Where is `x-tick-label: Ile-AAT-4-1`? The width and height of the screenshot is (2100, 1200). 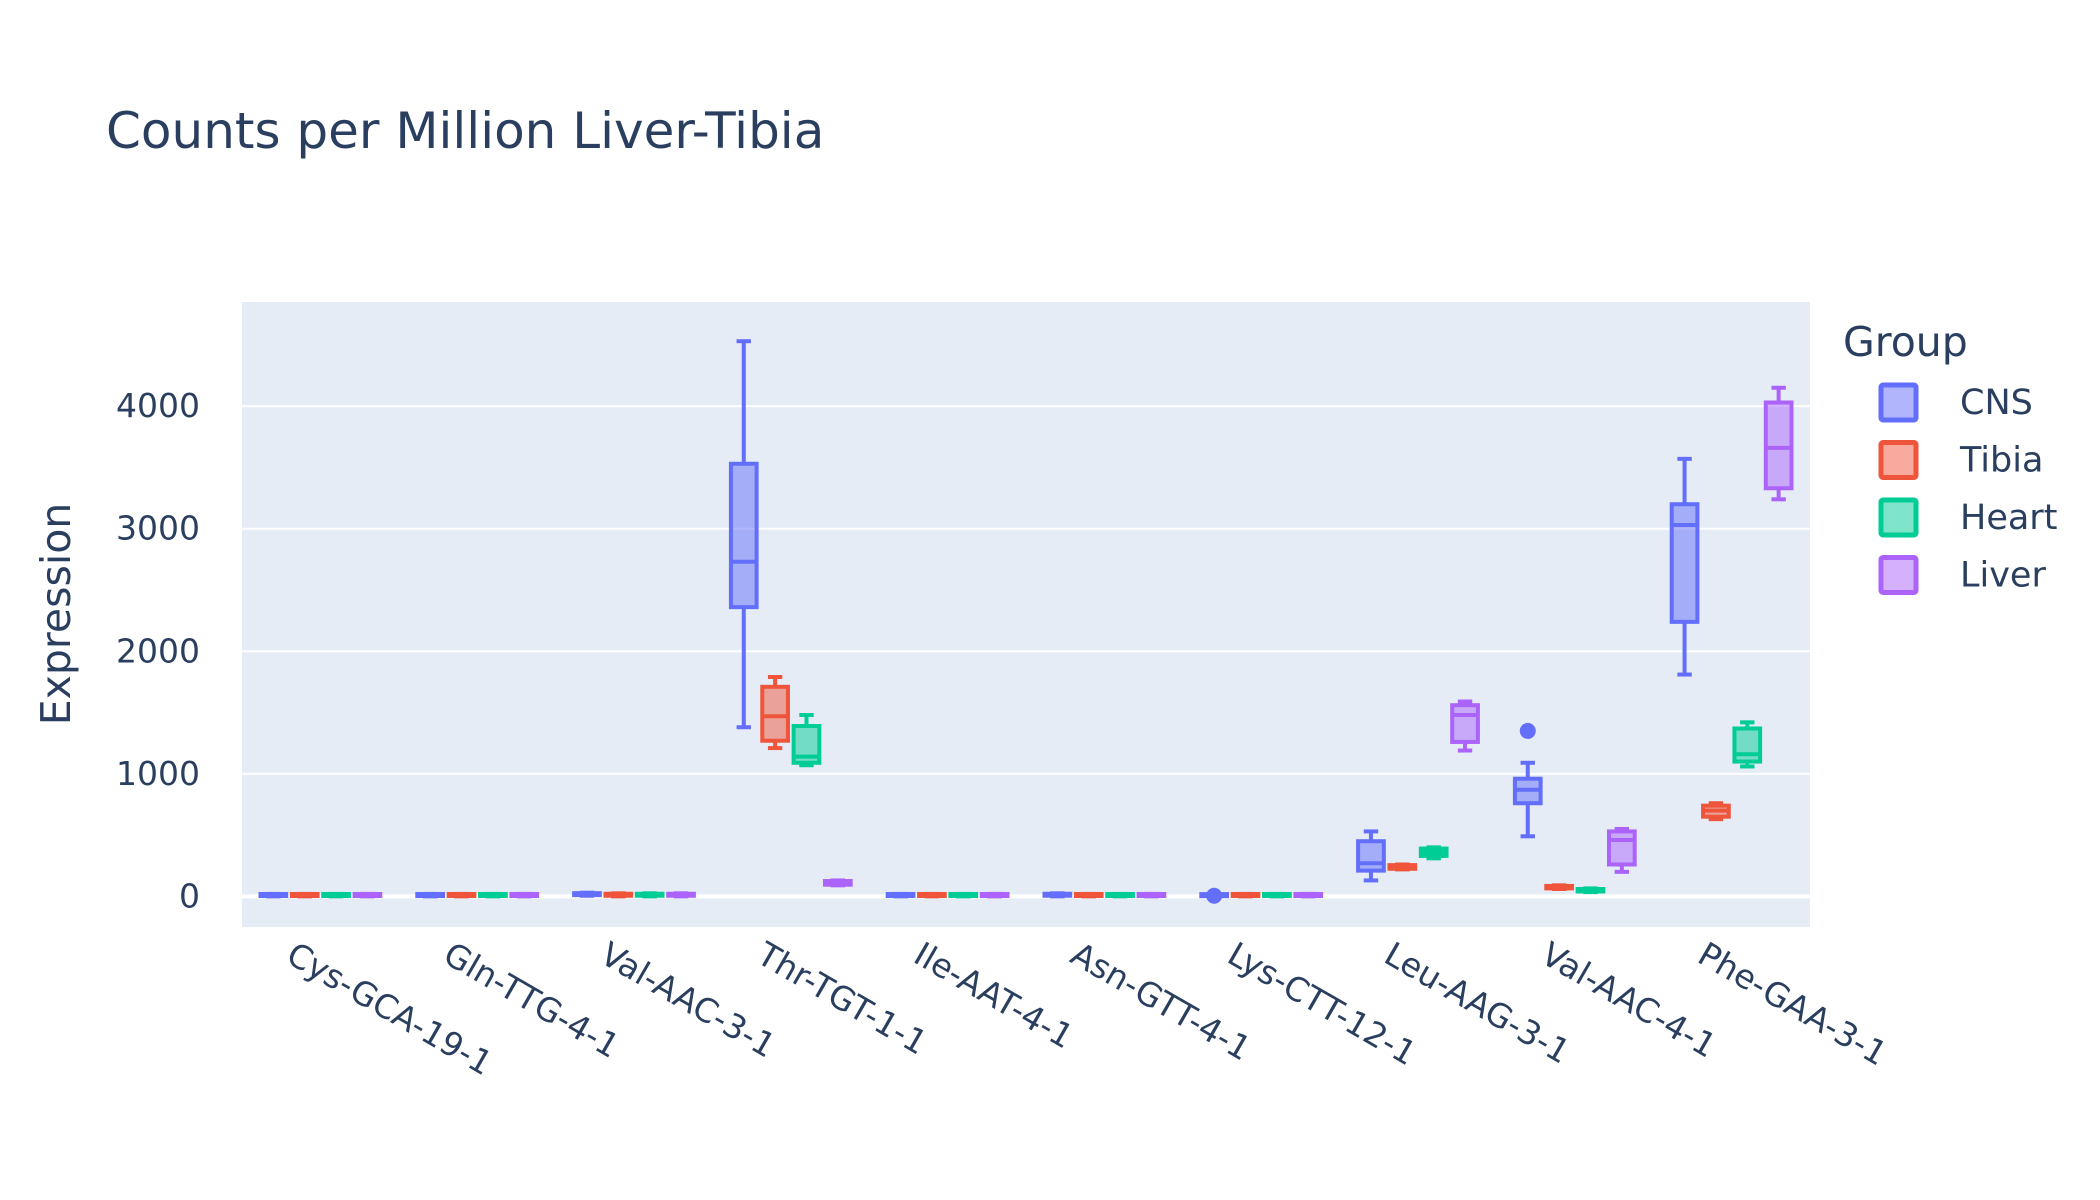
x-tick-label: Ile-AAT-4-1 is located at coordinates (994, 995).